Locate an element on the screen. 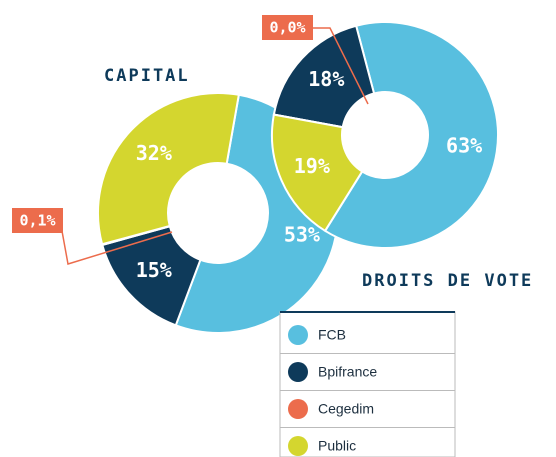  value-label: 53% is located at coordinates (302, 234).